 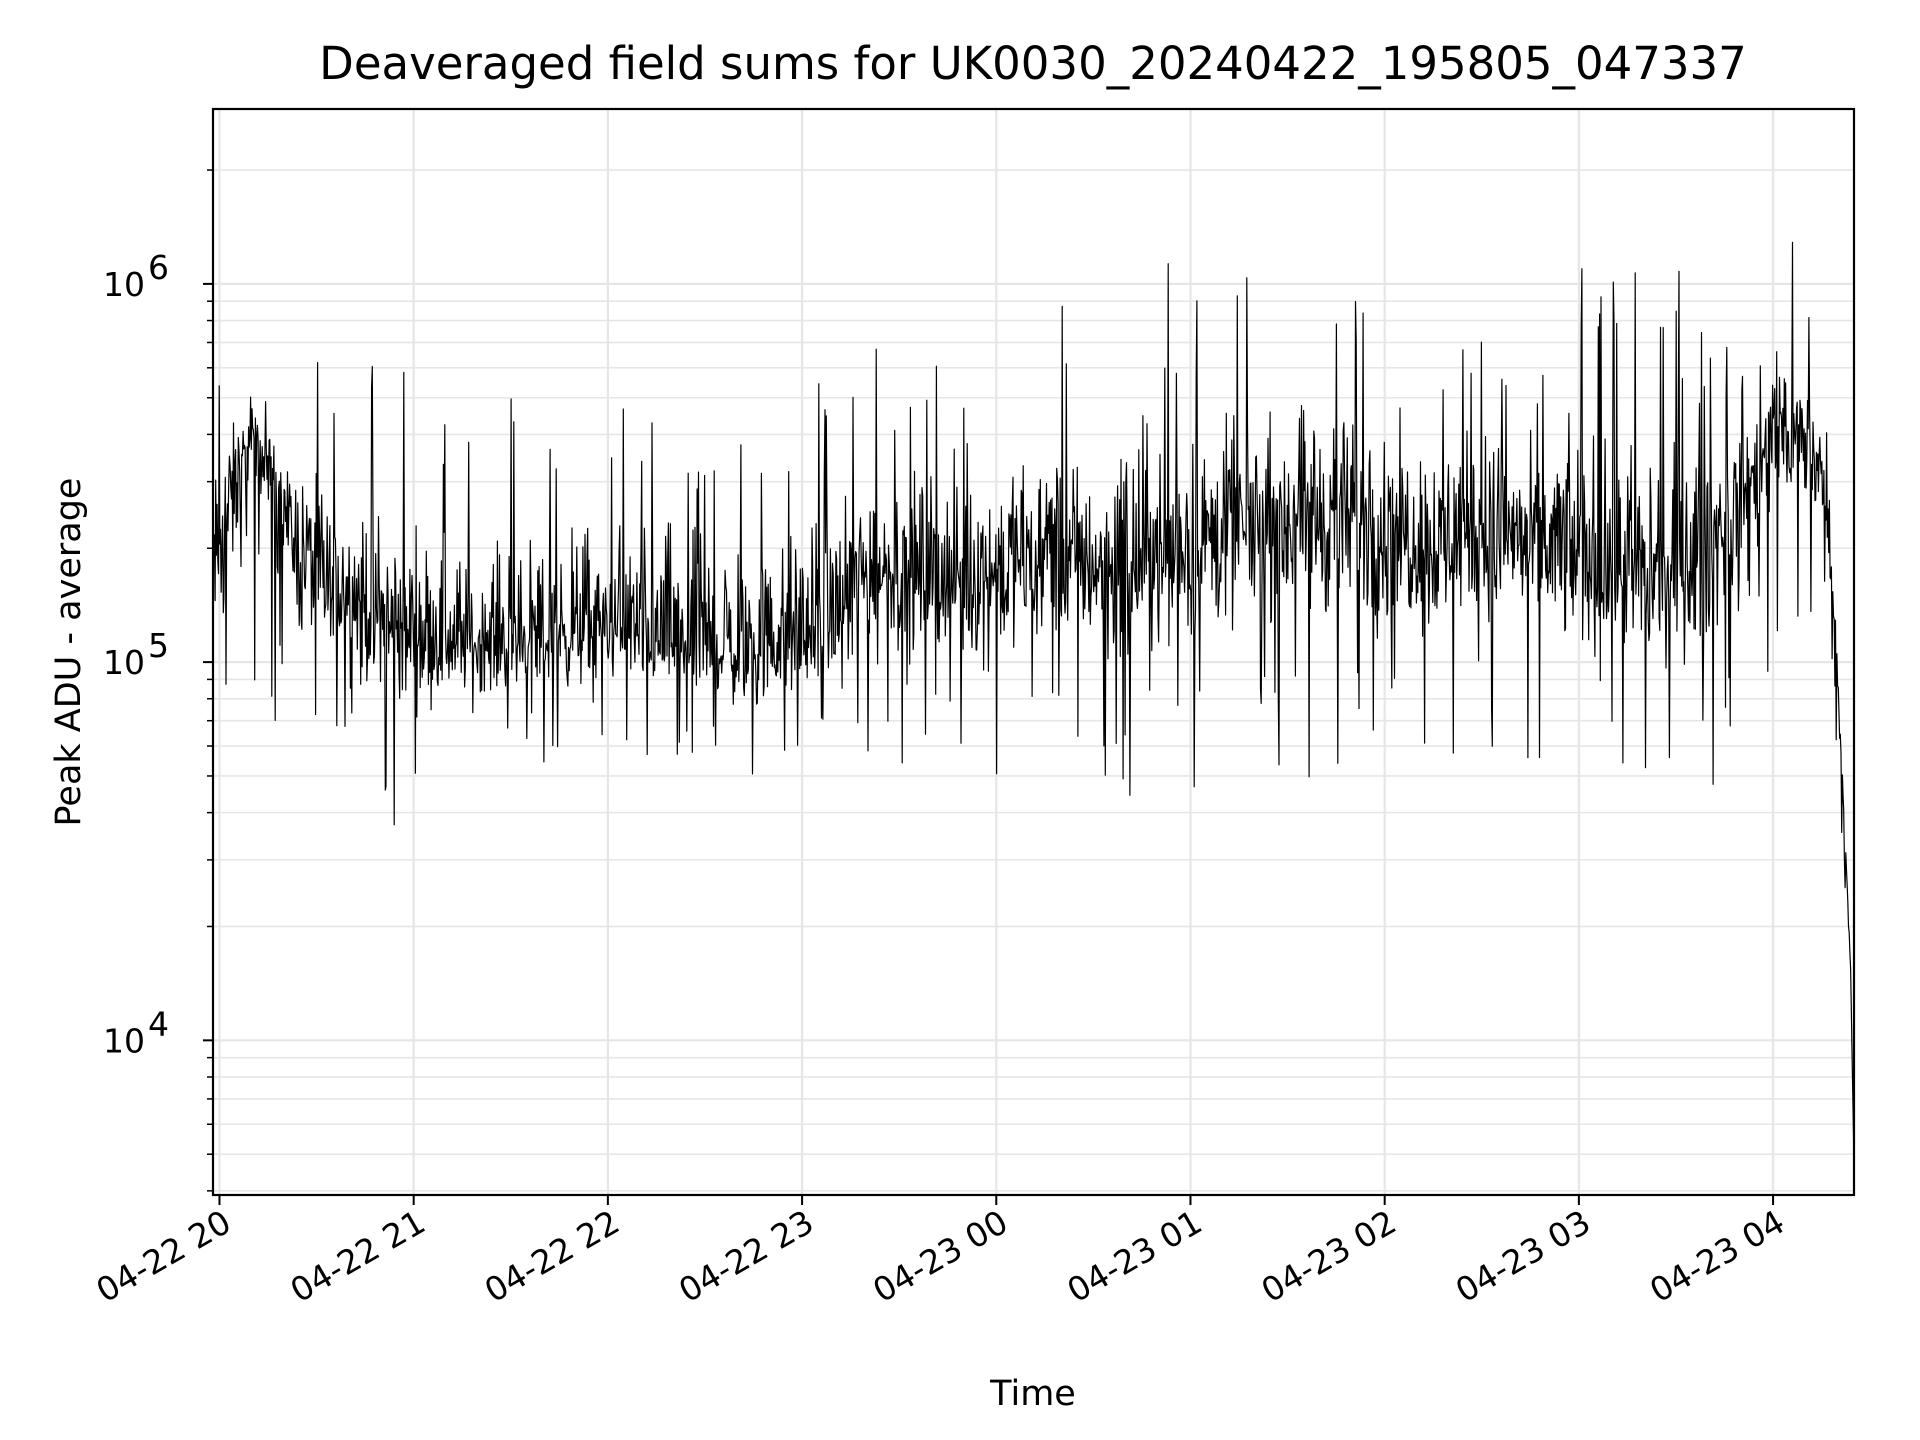 I want to click on y-tick-exponent: 6, so click(x=158, y=267).